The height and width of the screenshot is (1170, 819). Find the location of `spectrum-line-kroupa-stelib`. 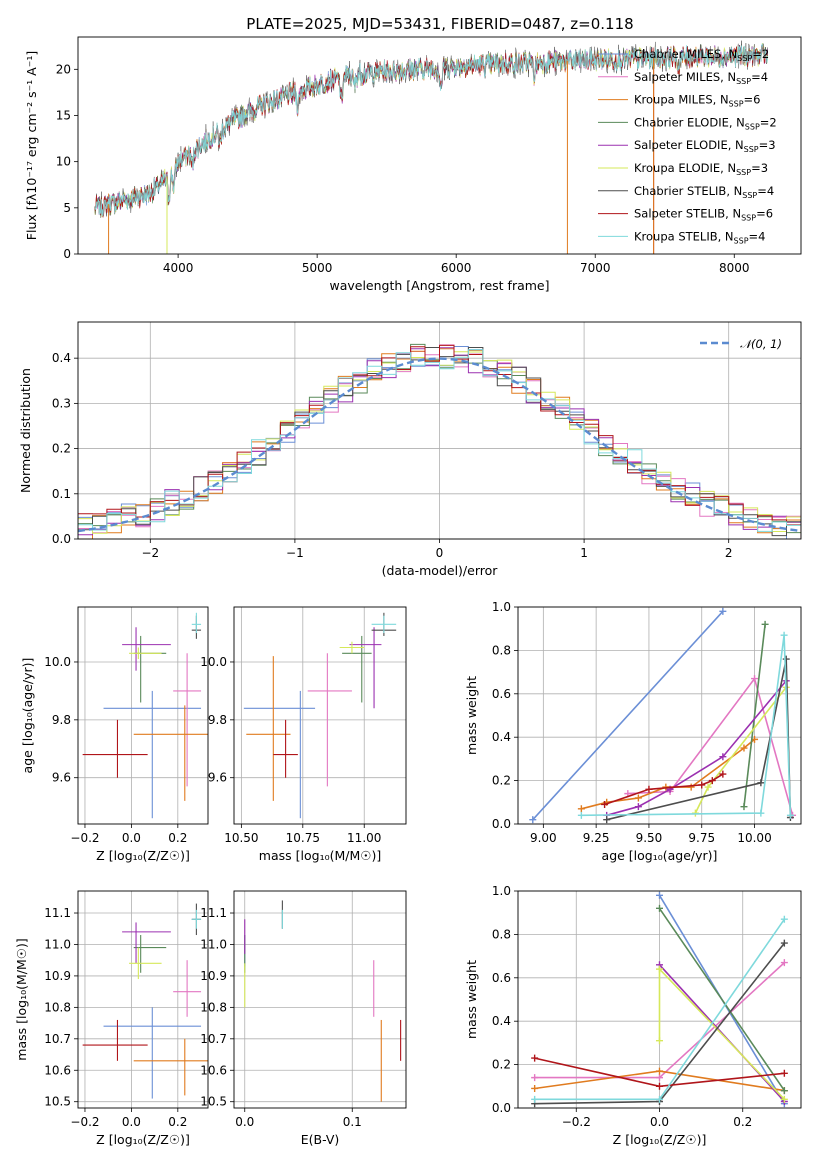

spectrum-line-kroupa-stelib is located at coordinates (431, 130).